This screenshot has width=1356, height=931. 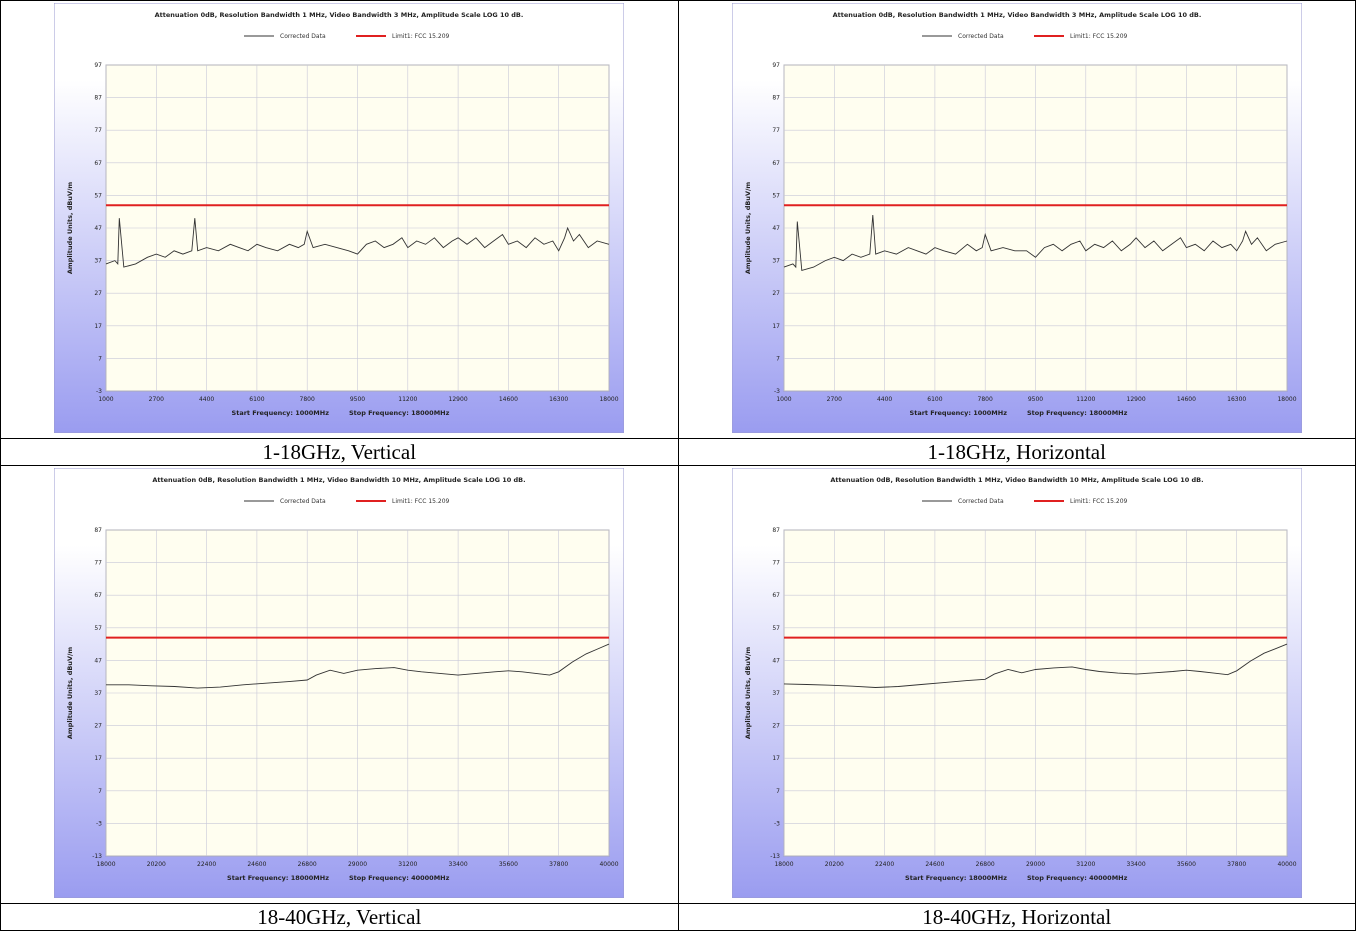 What do you see at coordinates (833, 399) in the screenshot?
I see `x-tick-label: 2700` at bounding box center [833, 399].